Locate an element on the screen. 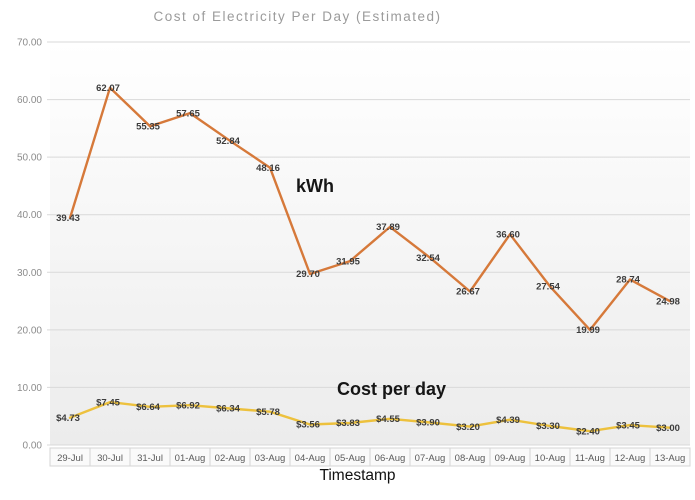 The height and width of the screenshot is (500, 695). x-axis-tick-label: 13-Aug is located at coordinates (670, 458).